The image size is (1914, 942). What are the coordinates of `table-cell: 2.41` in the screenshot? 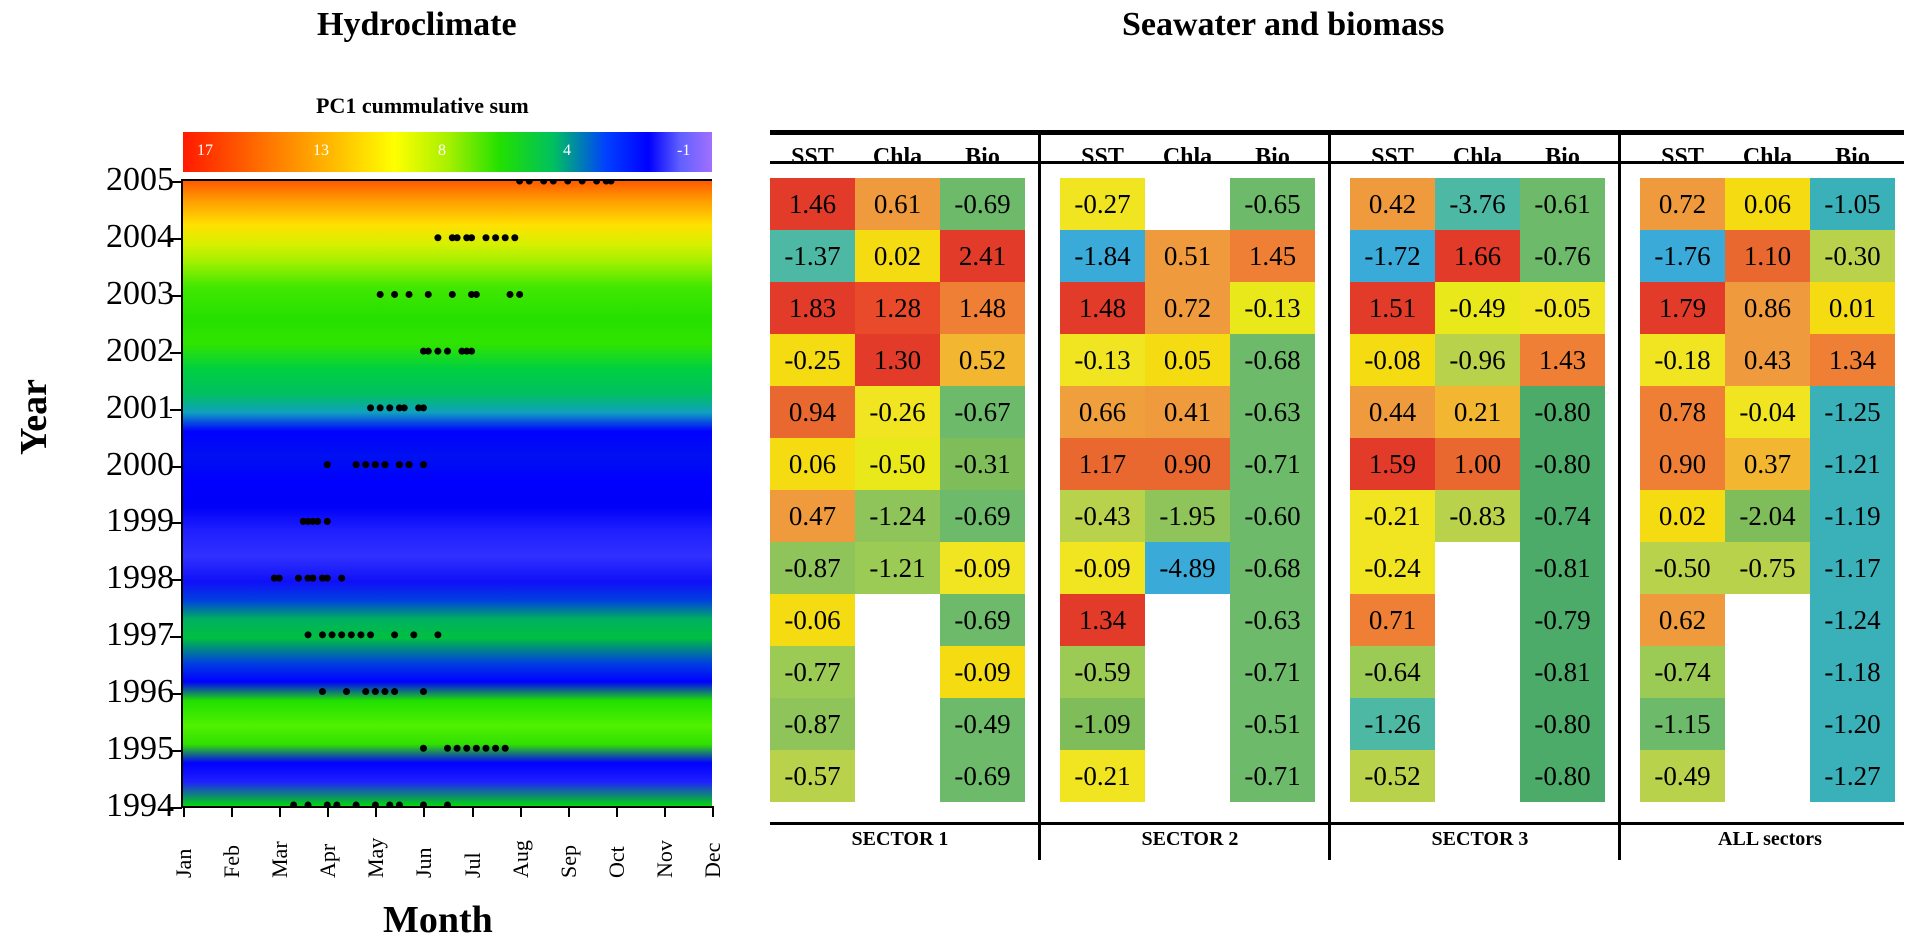 It's located at (982, 256).